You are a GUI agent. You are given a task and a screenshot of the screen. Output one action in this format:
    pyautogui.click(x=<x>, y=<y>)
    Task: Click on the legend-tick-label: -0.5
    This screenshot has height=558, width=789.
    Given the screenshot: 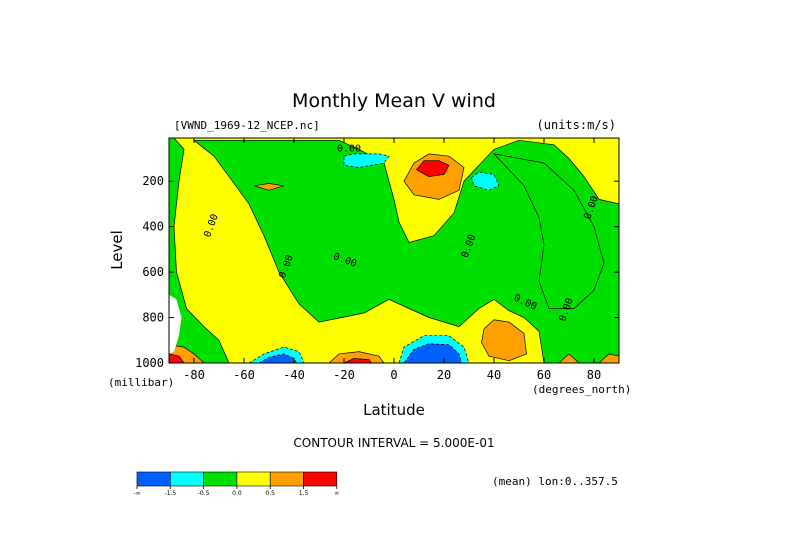 What is the action you would take?
    pyautogui.click(x=204, y=493)
    